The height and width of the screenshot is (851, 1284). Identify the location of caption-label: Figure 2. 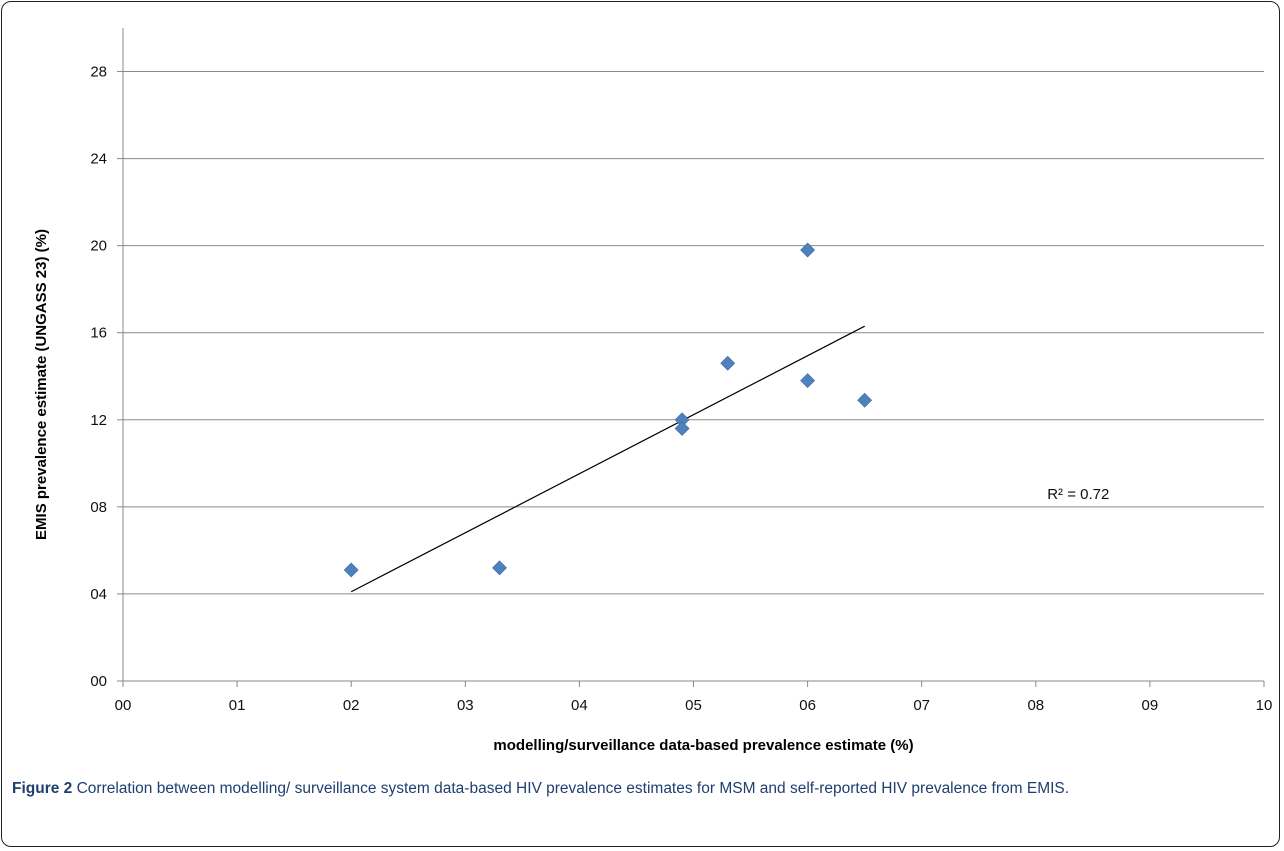
(42, 788).